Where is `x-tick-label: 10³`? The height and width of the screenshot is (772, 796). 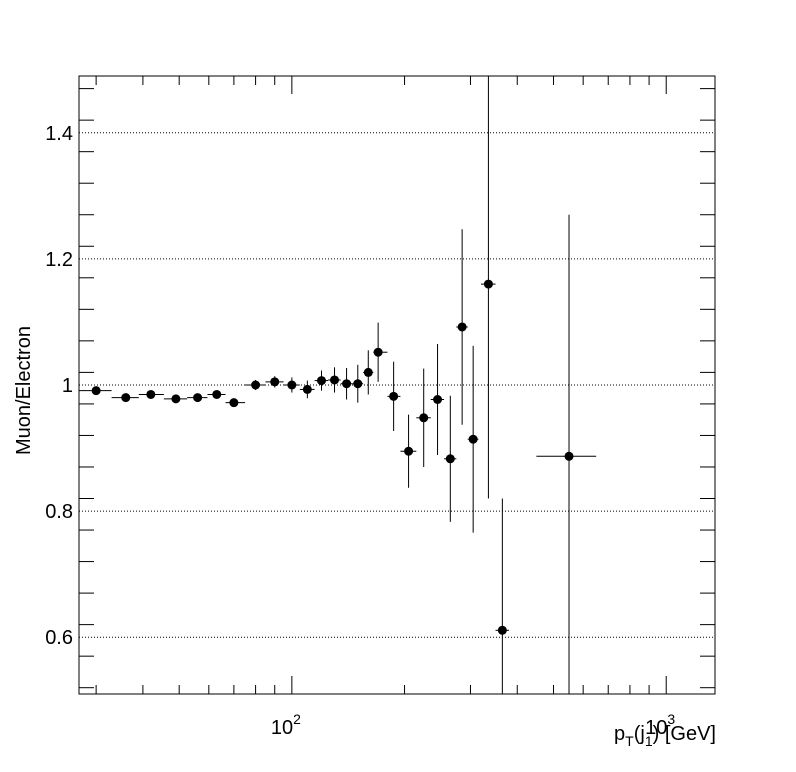 x-tick-label: 10³ is located at coordinates (660, 725).